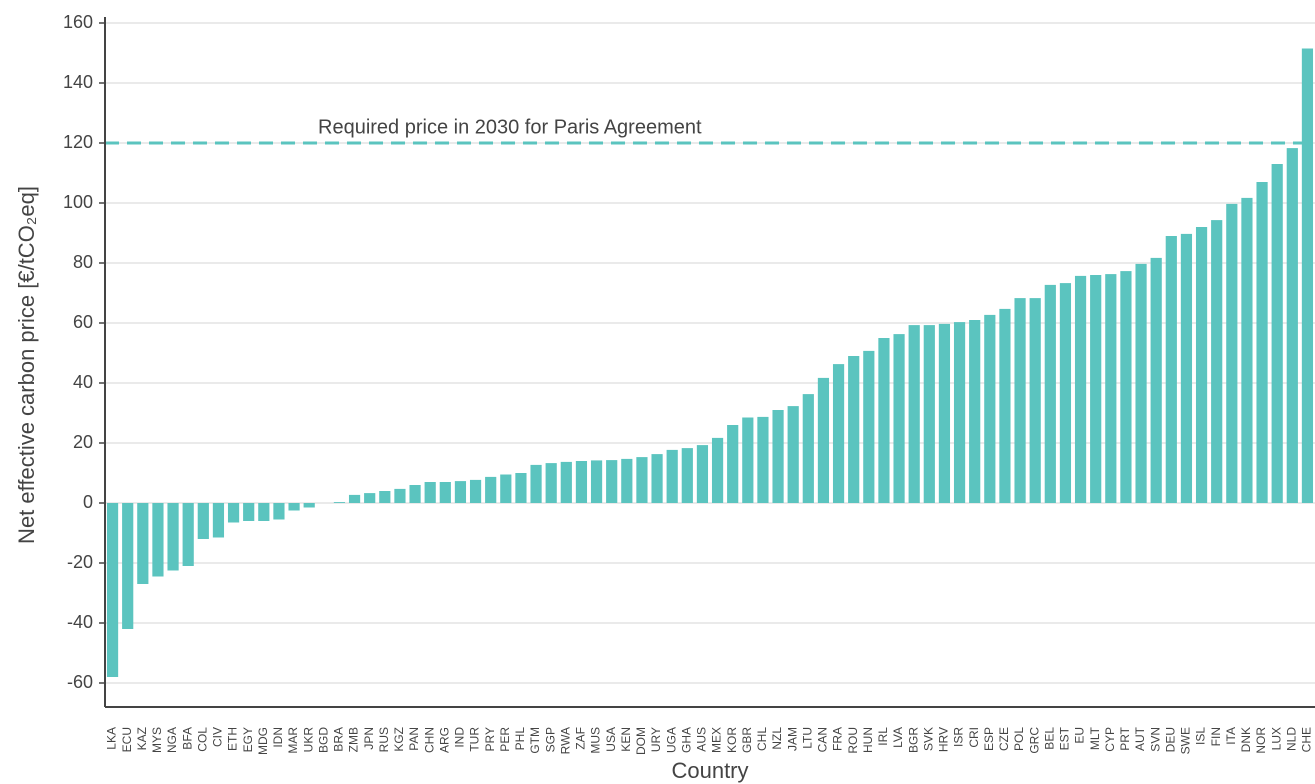 Image resolution: width=1315 pixels, height=784 pixels. What do you see at coordinates (1080, 735) in the screenshot?
I see `x-tick-label: EU` at bounding box center [1080, 735].